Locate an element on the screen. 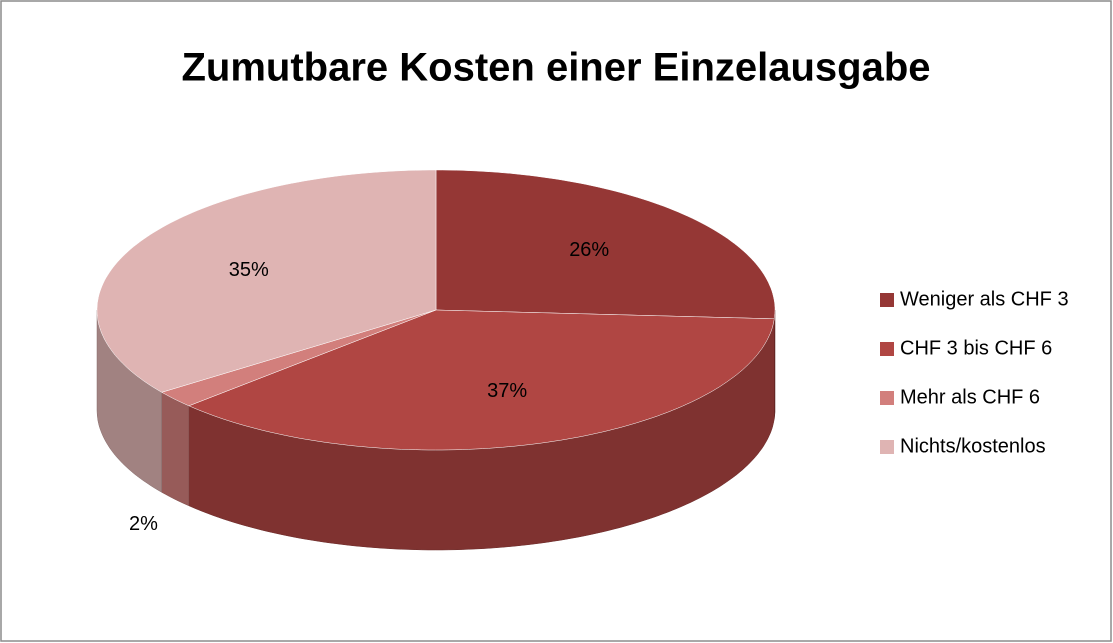  legend-label: Nichts/kostenlos is located at coordinates (973, 446).